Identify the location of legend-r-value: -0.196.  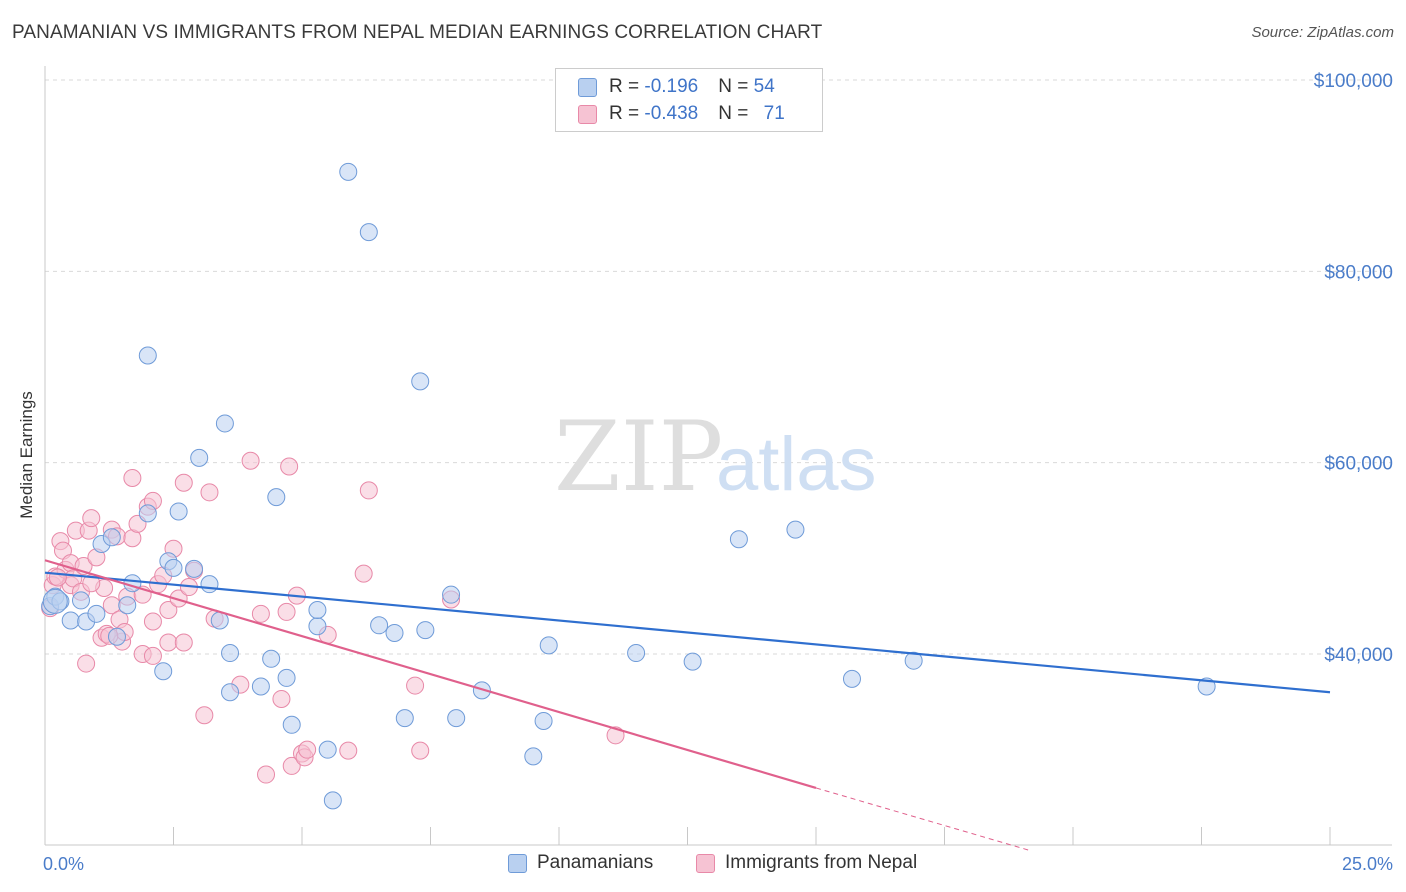
(671, 86).